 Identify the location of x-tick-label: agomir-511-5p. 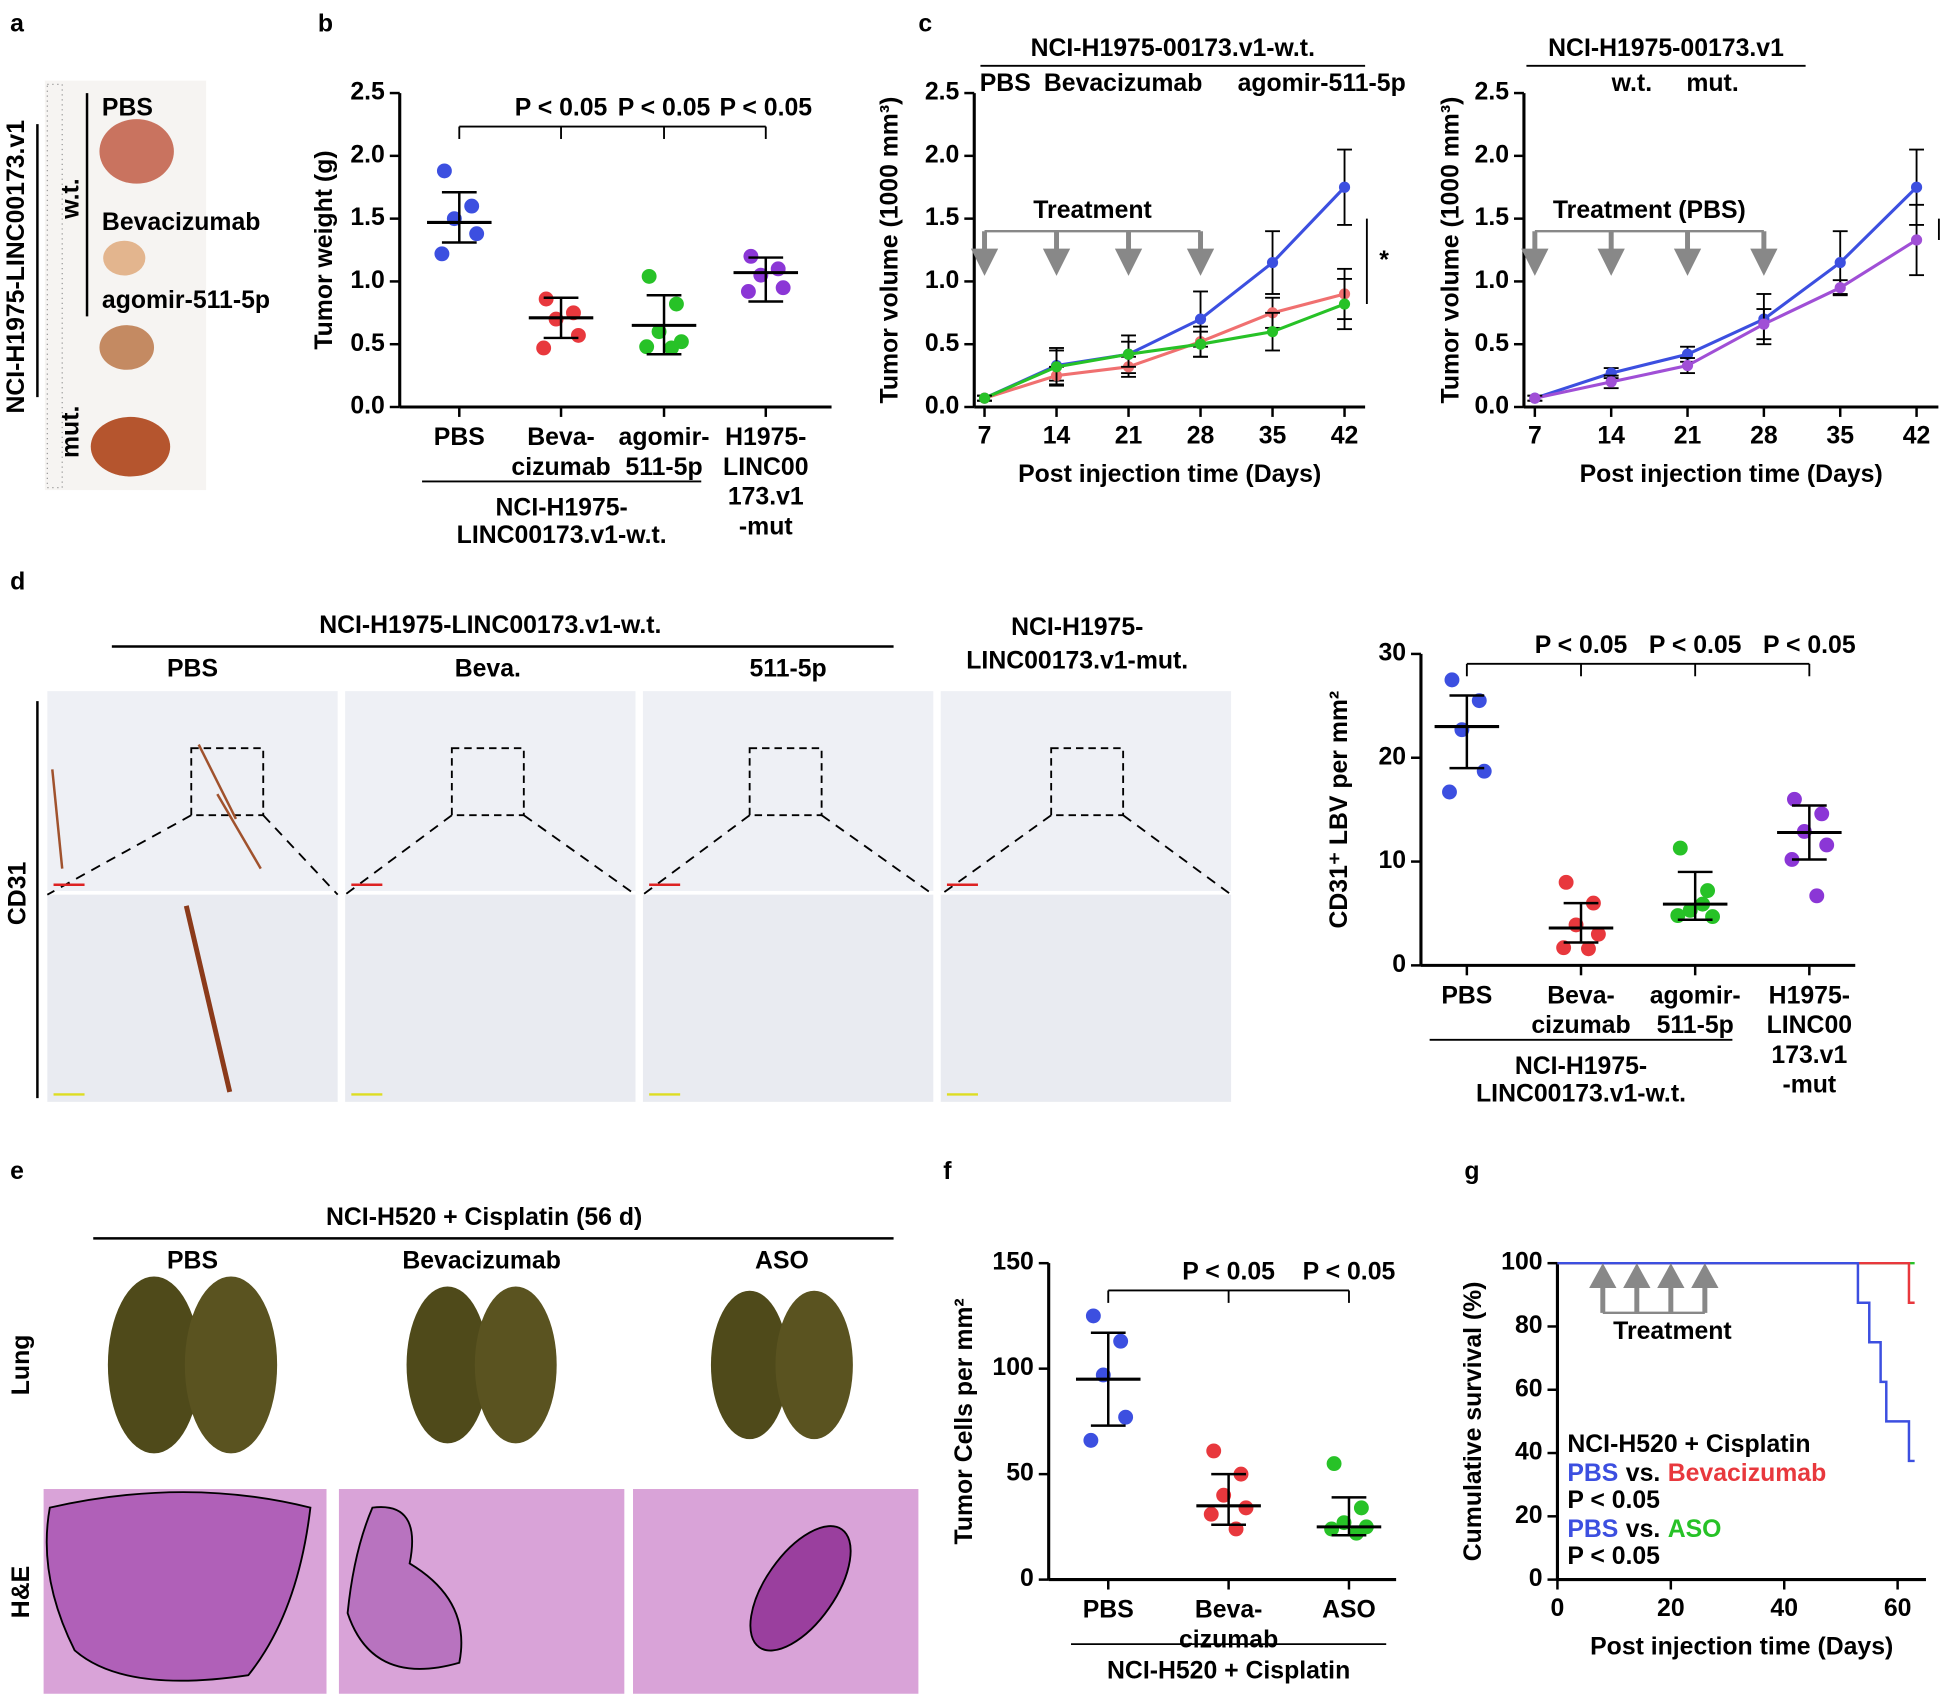
(664, 452).